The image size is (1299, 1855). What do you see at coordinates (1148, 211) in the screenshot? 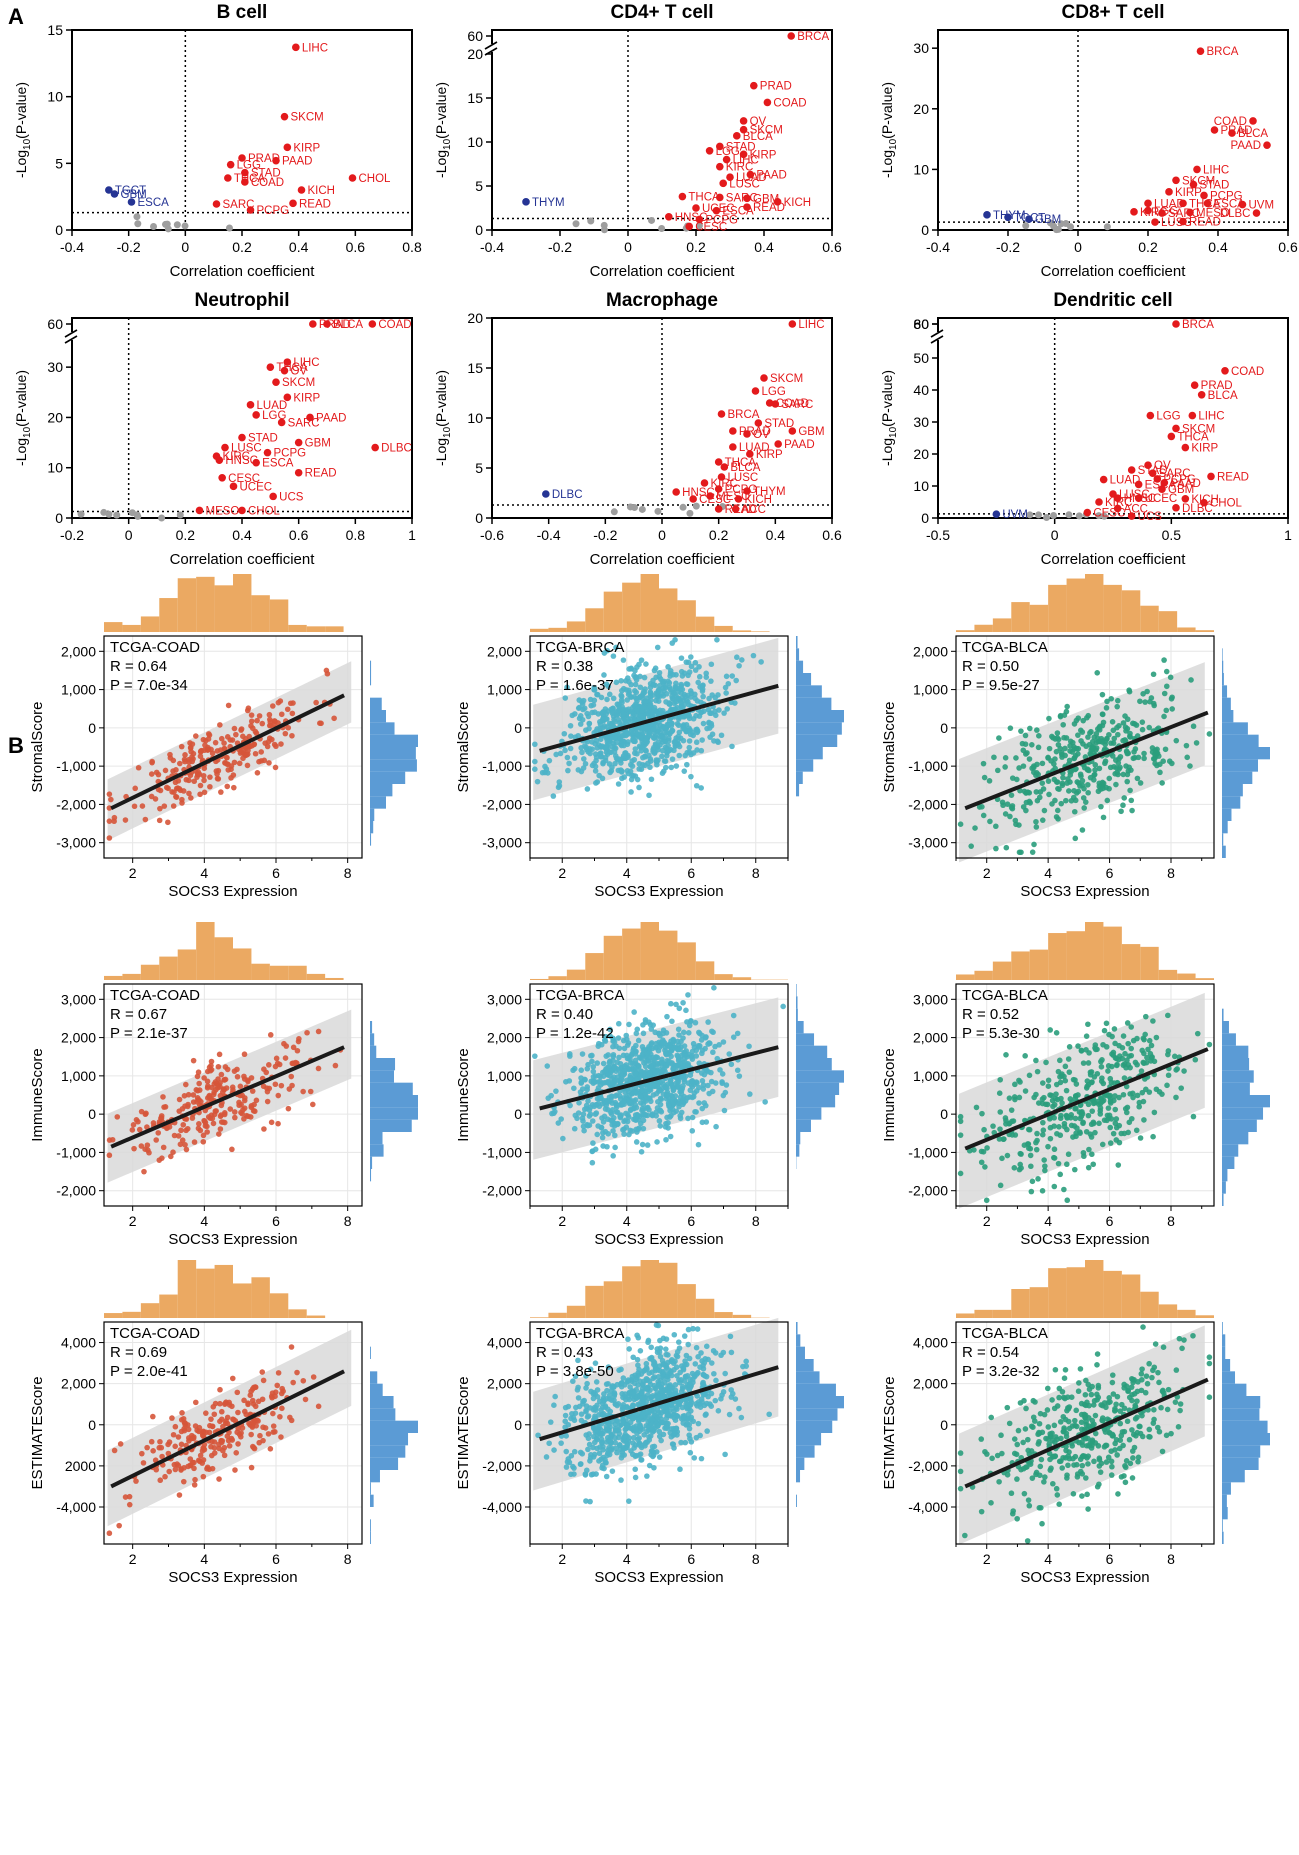
I see `point-lgg` at bounding box center [1148, 211].